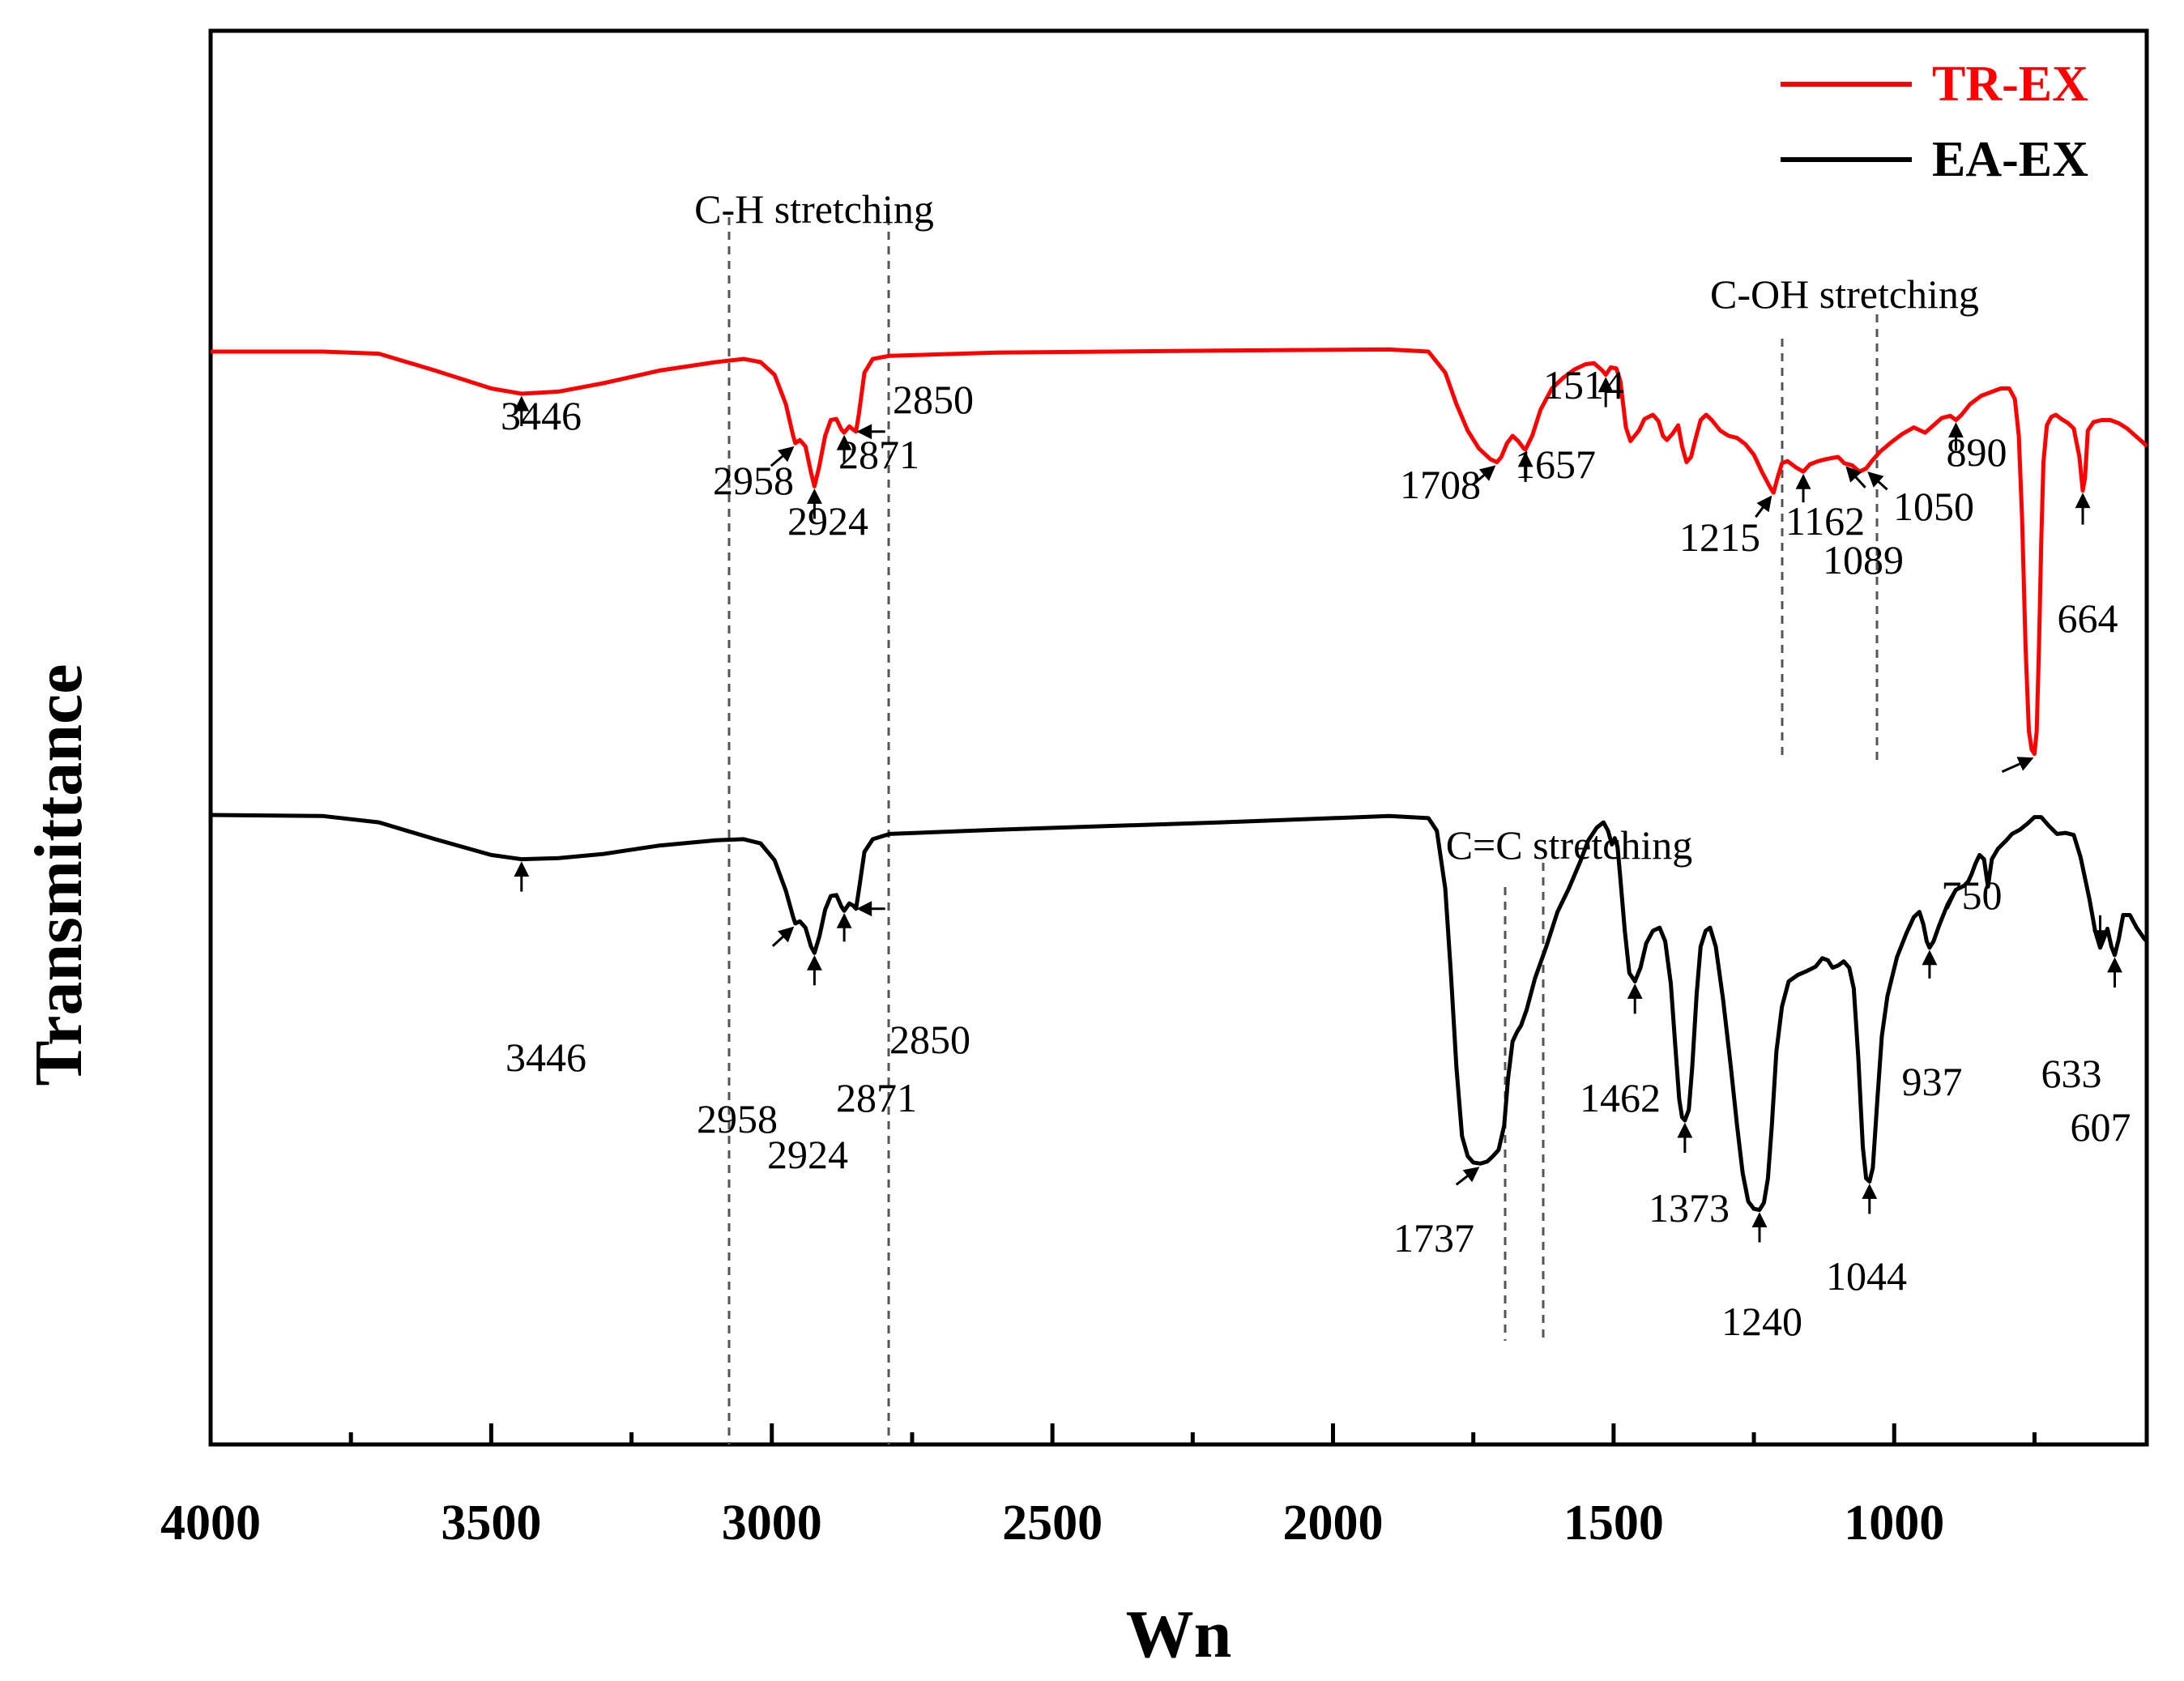  I want to click on peak-label: 1657, so click(1556, 464).